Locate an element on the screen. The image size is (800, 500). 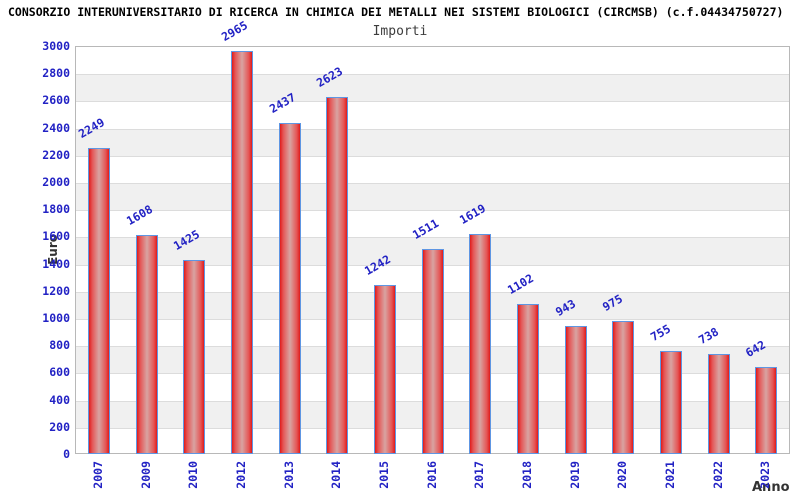
bar-value-label: 2965 is located at coordinates (234, 30).